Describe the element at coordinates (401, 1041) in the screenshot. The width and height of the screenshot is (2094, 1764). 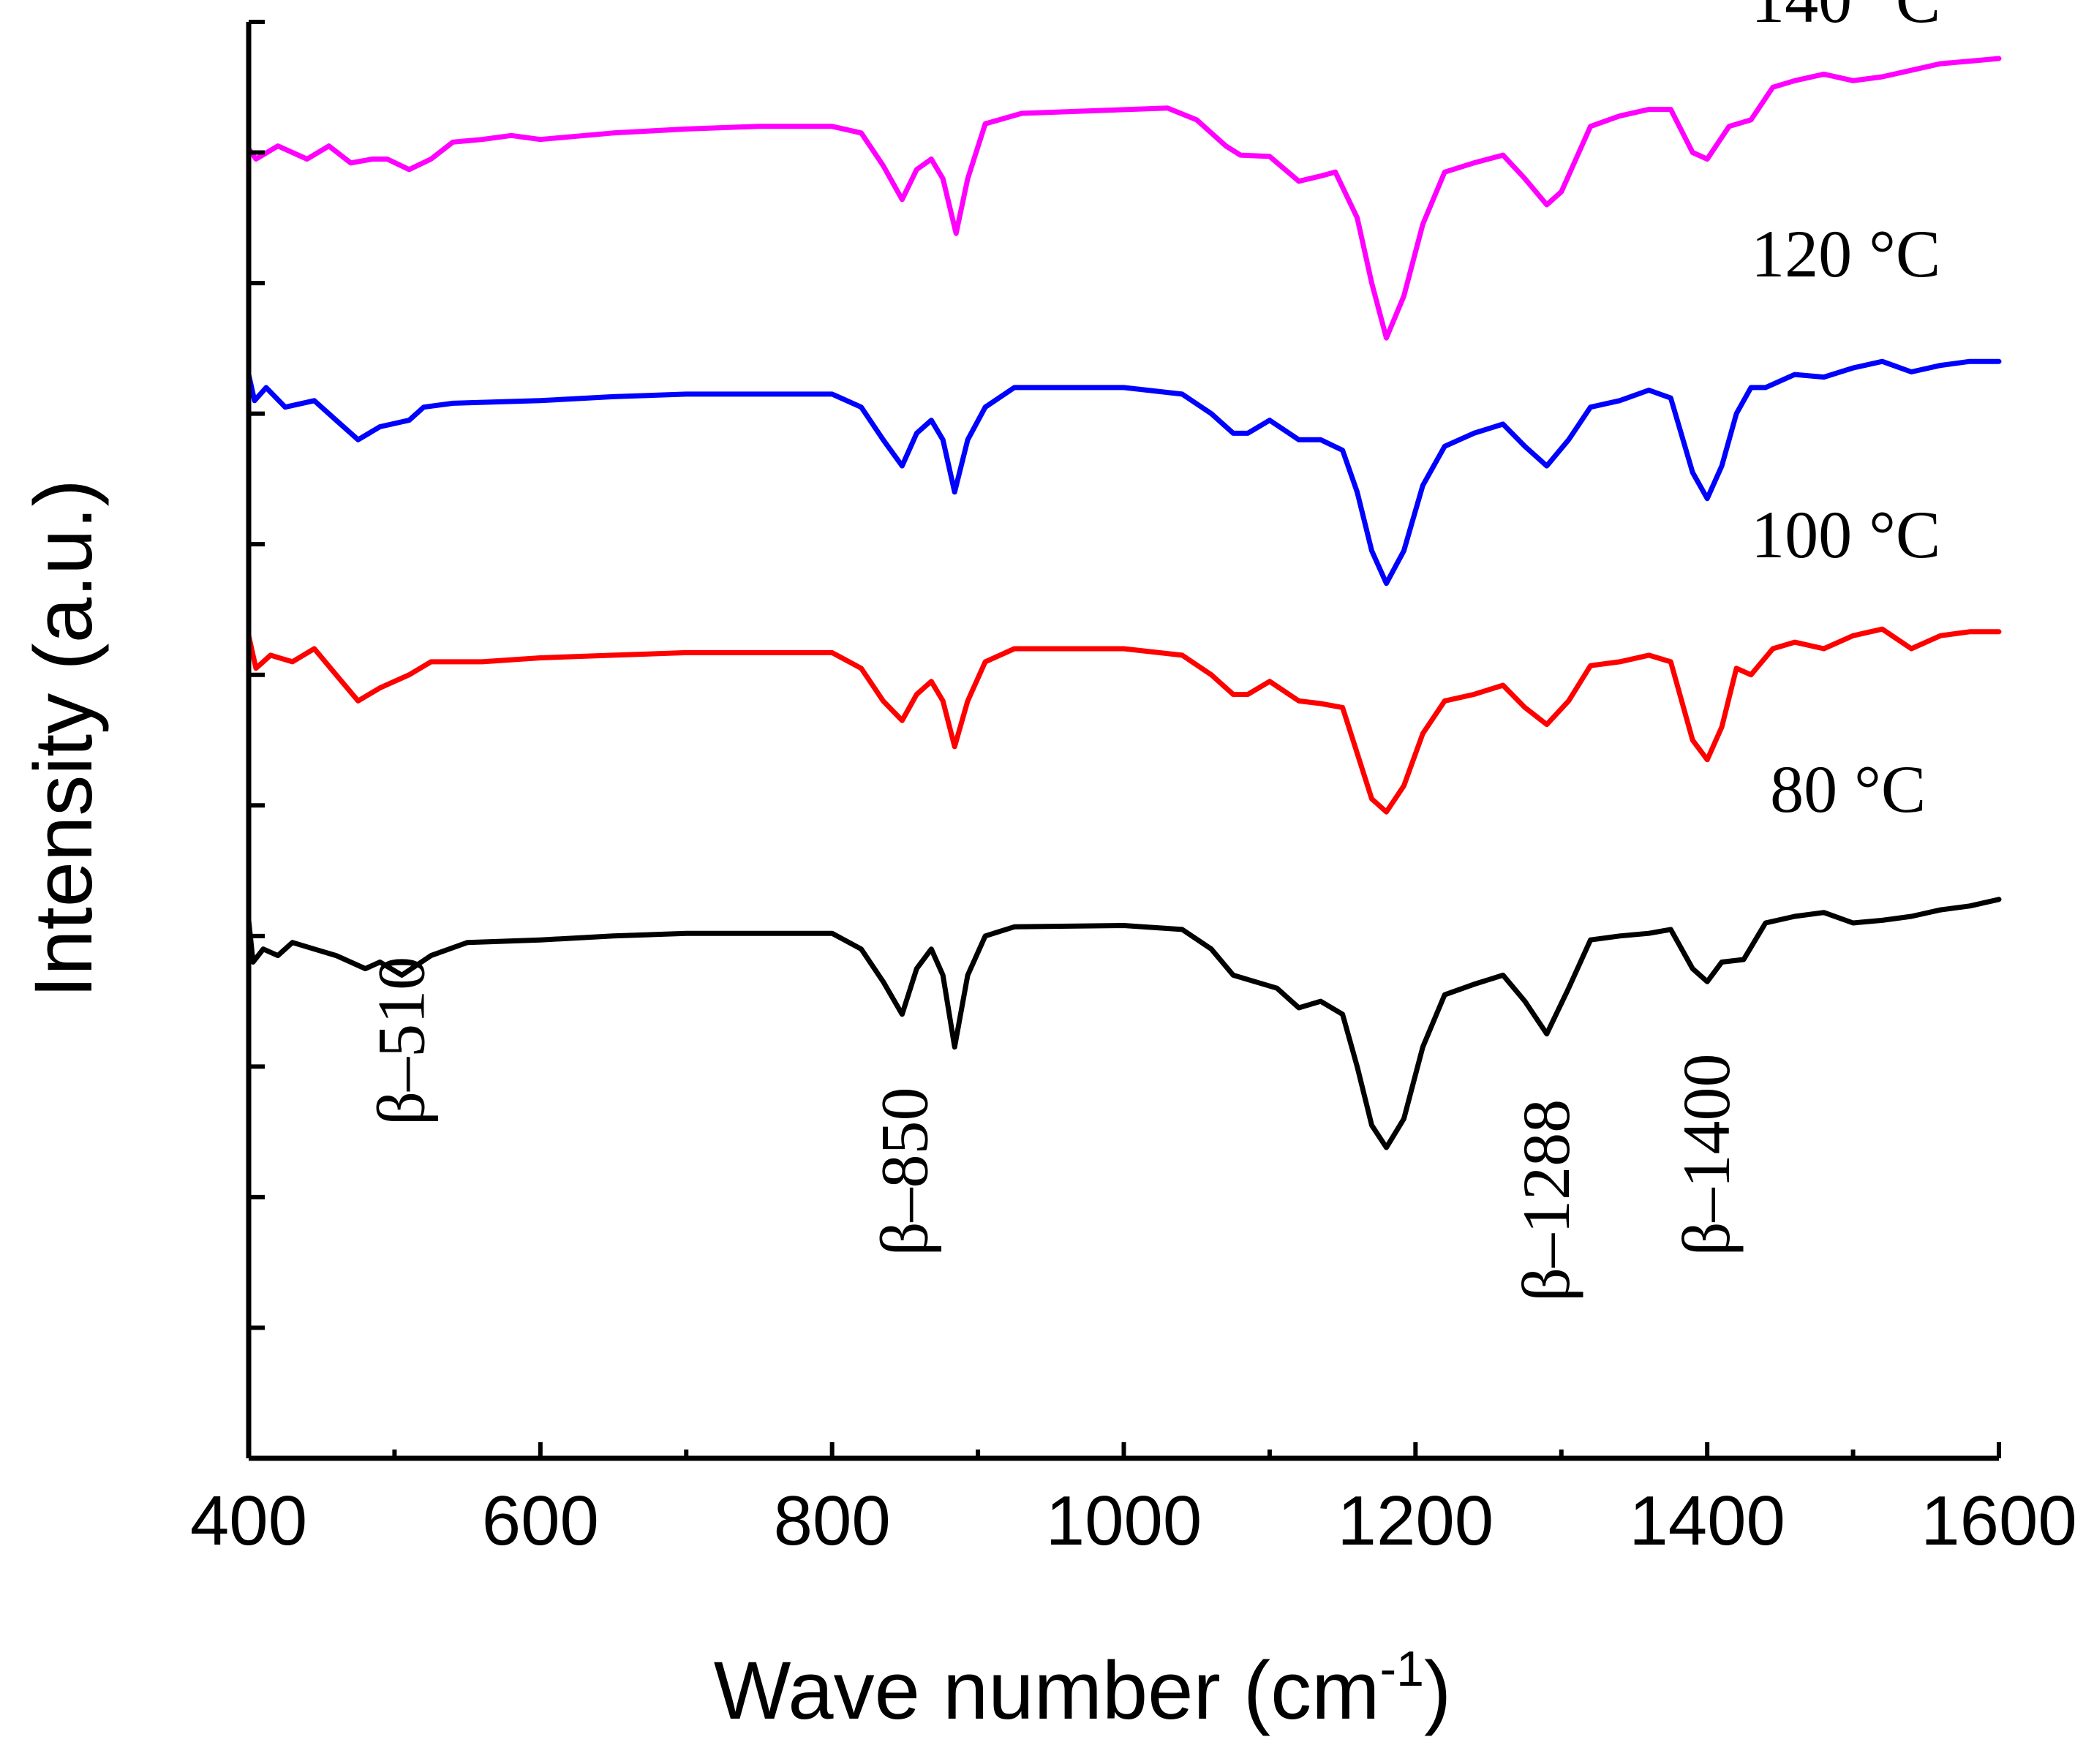
I see `peak-label-510: β–510` at that location.